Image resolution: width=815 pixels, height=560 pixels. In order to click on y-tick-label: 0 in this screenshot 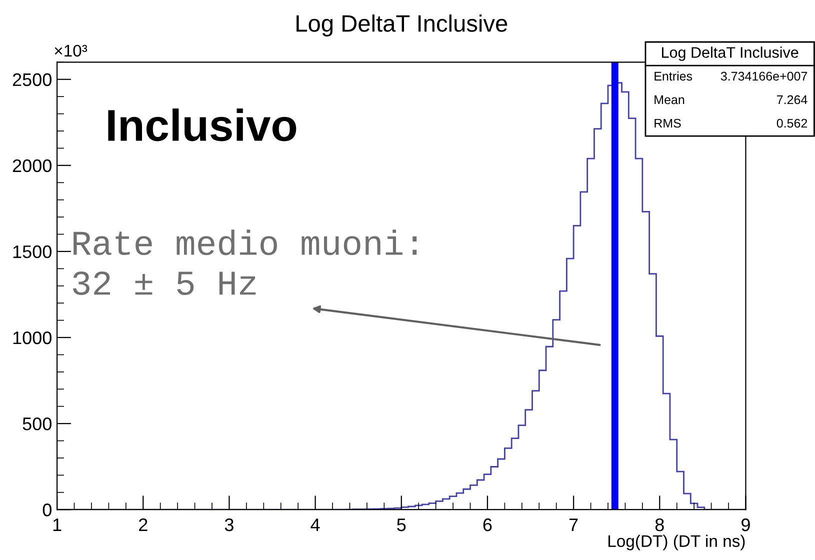, I will do `click(47, 510)`.